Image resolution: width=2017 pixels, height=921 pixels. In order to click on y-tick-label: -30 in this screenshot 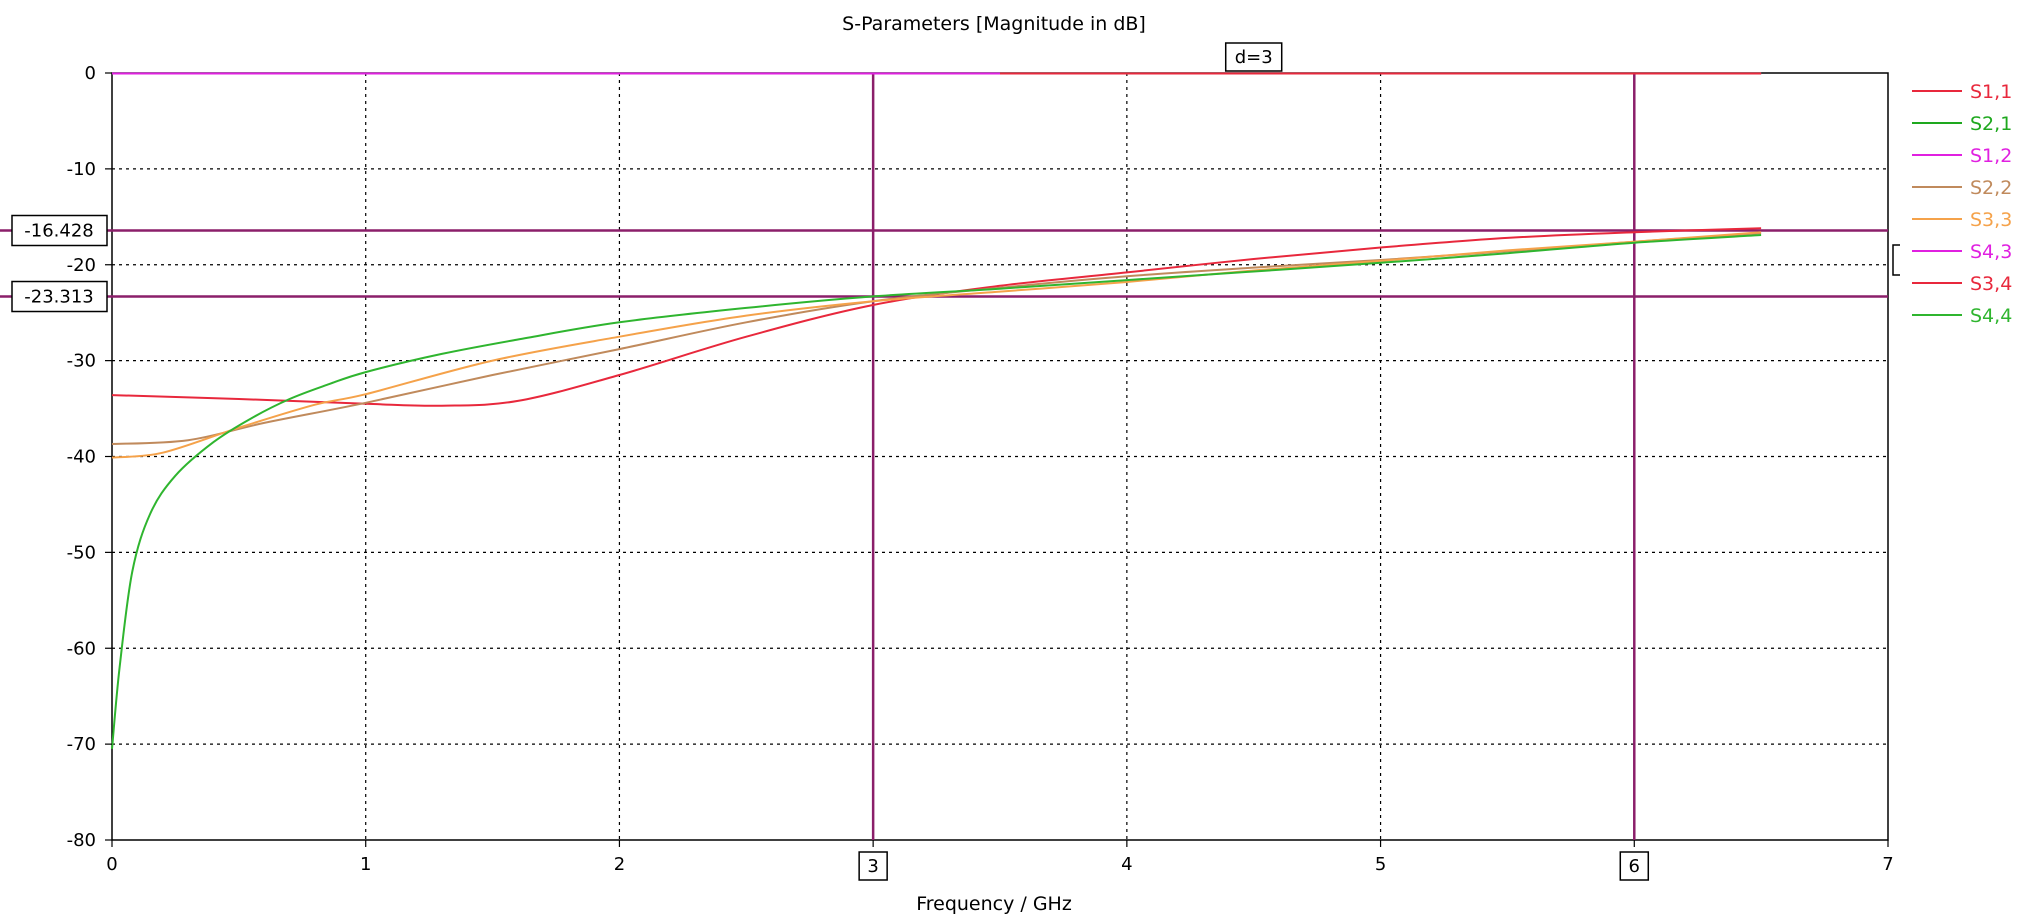, I will do `click(81, 361)`.